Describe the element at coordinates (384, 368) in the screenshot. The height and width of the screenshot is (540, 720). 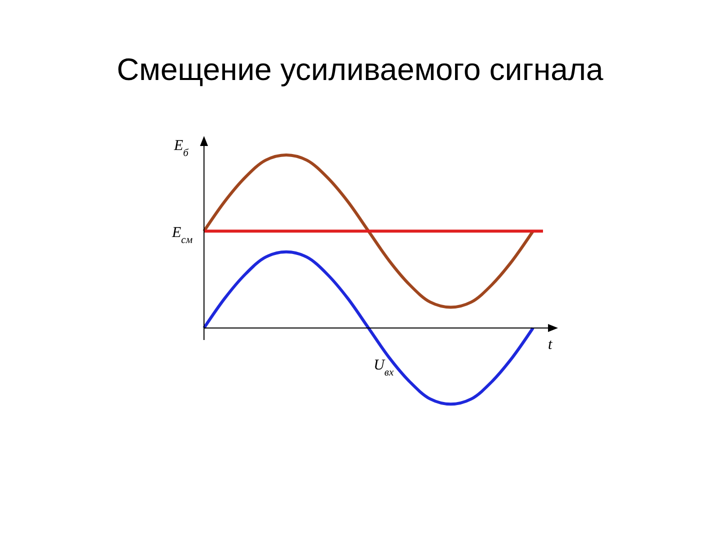
I see `series-label: U$_{вх}$` at that location.